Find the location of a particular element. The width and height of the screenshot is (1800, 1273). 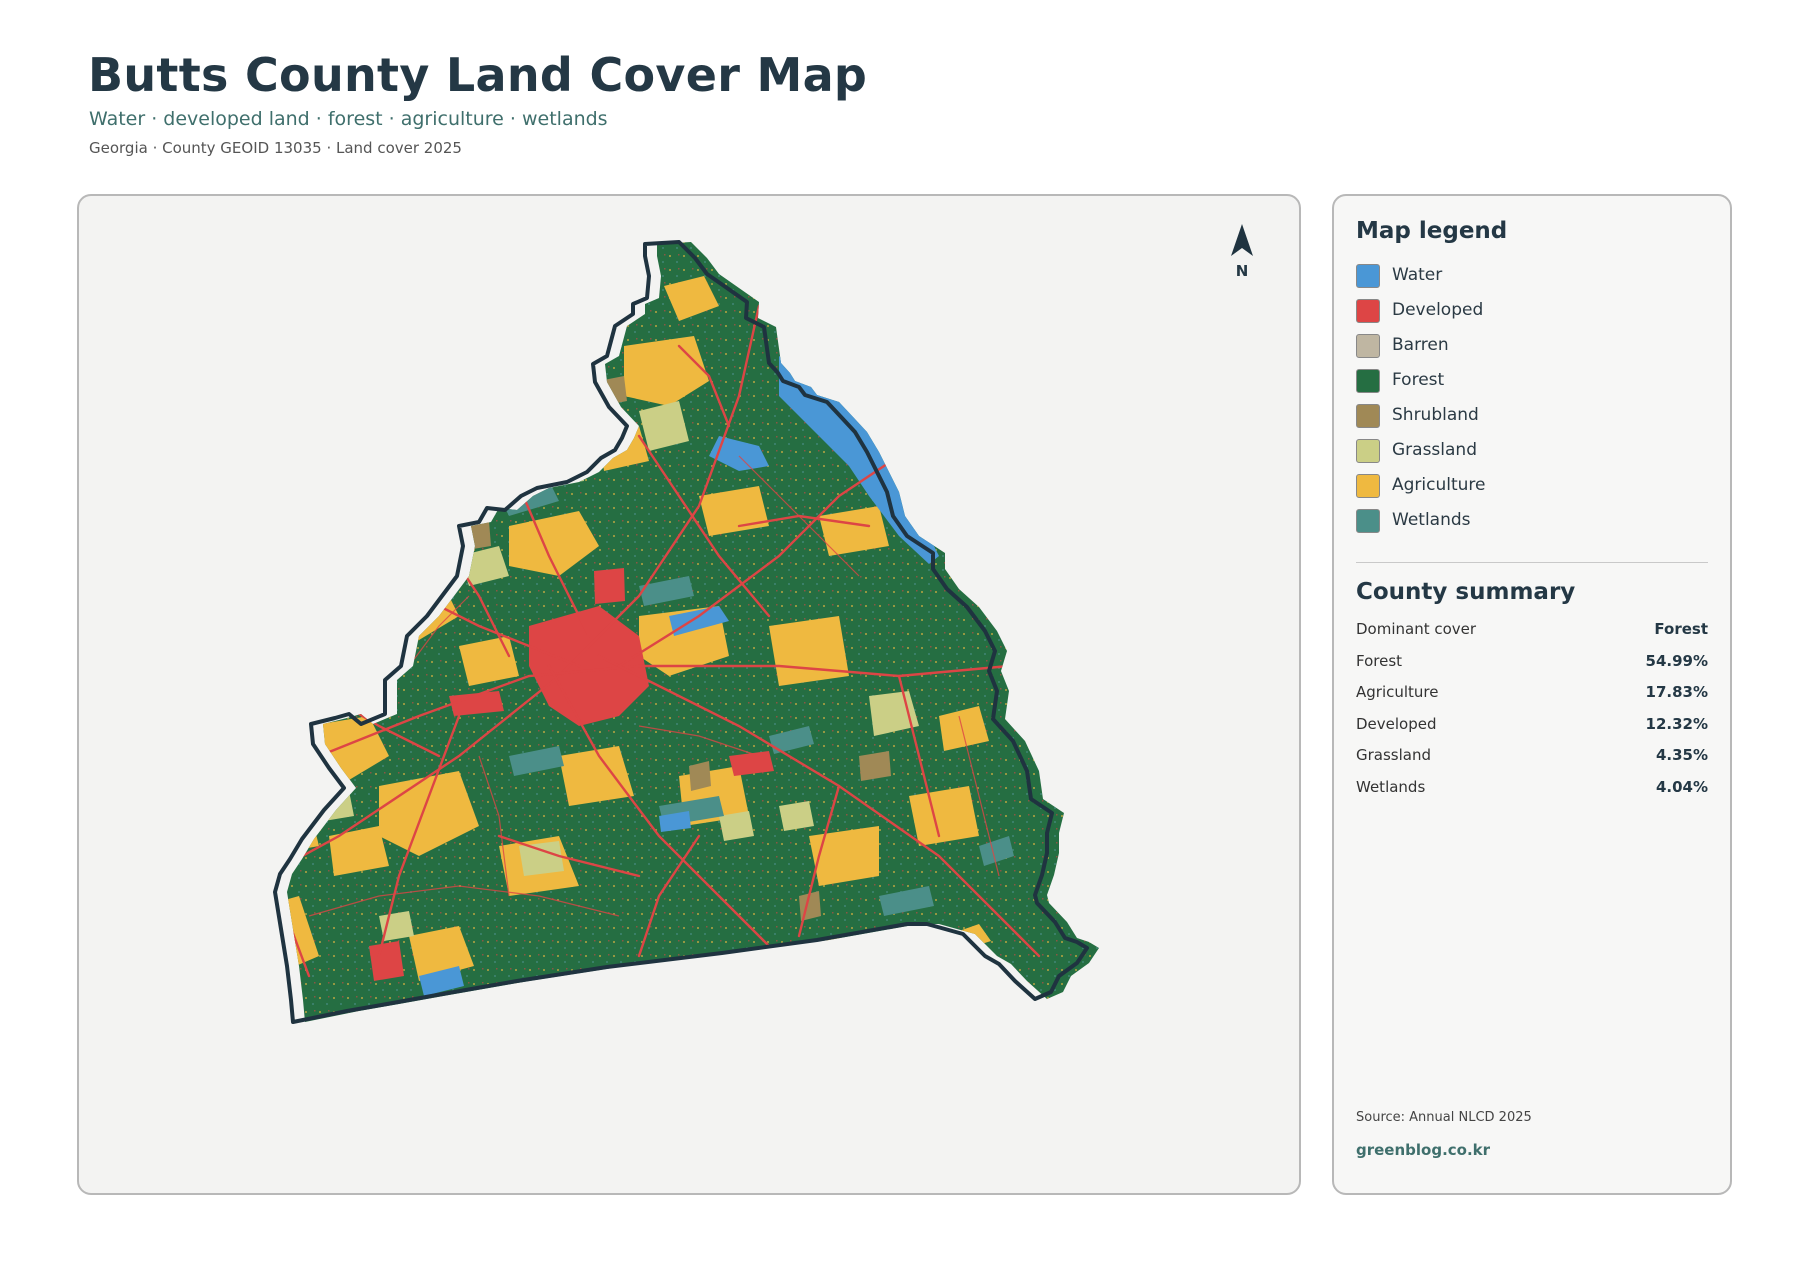

summary-label: Forest is located at coordinates (1379, 660).